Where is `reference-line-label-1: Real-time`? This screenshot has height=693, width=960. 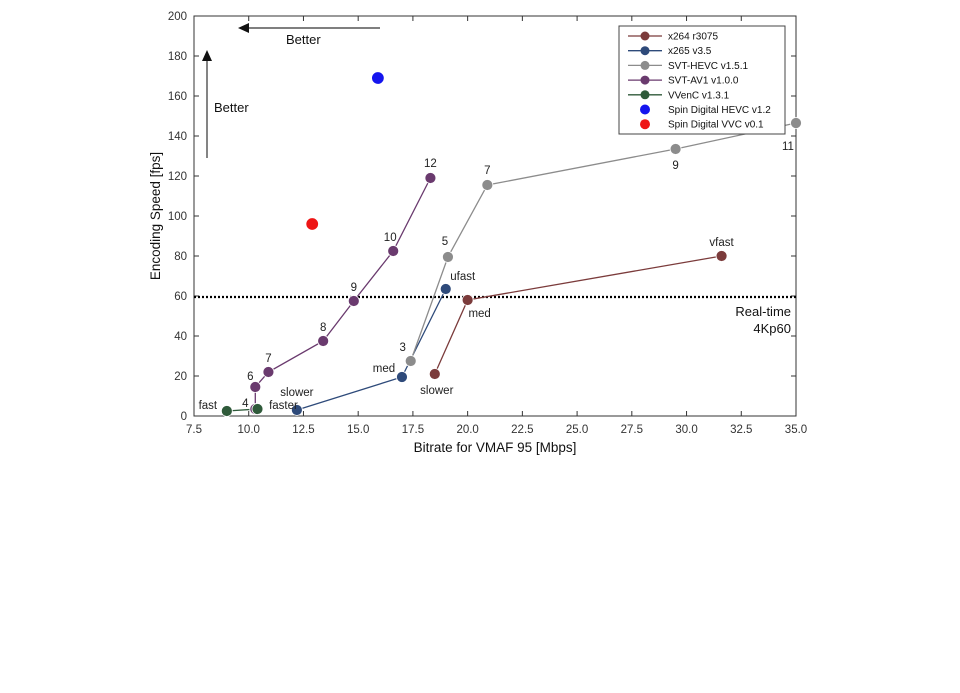
reference-line-label-1: Real-time is located at coordinates (763, 311).